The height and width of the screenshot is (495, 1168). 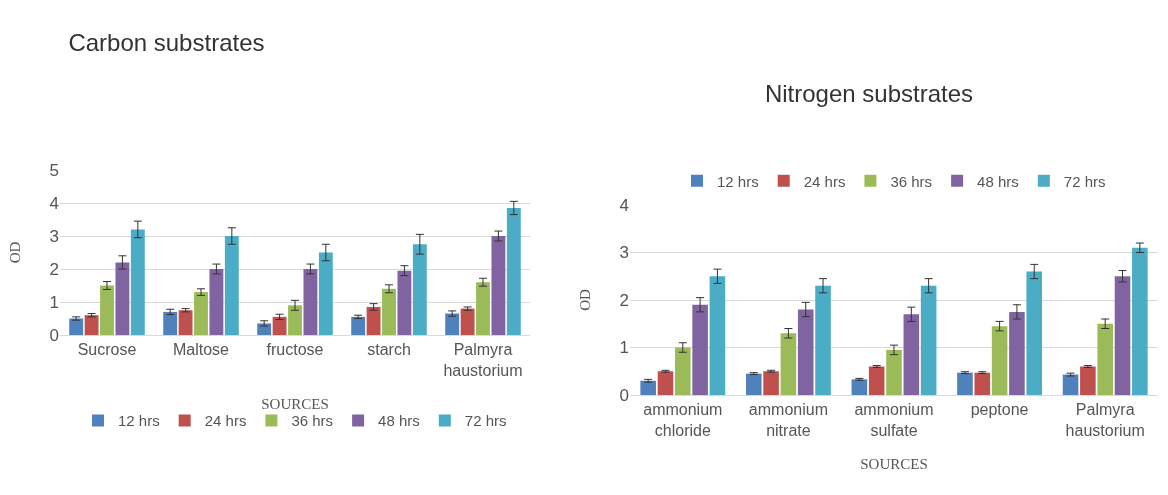 What do you see at coordinates (869, 94) in the screenshot?
I see `chart-title: Nitrogen substrates` at bounding box center [869, 94].